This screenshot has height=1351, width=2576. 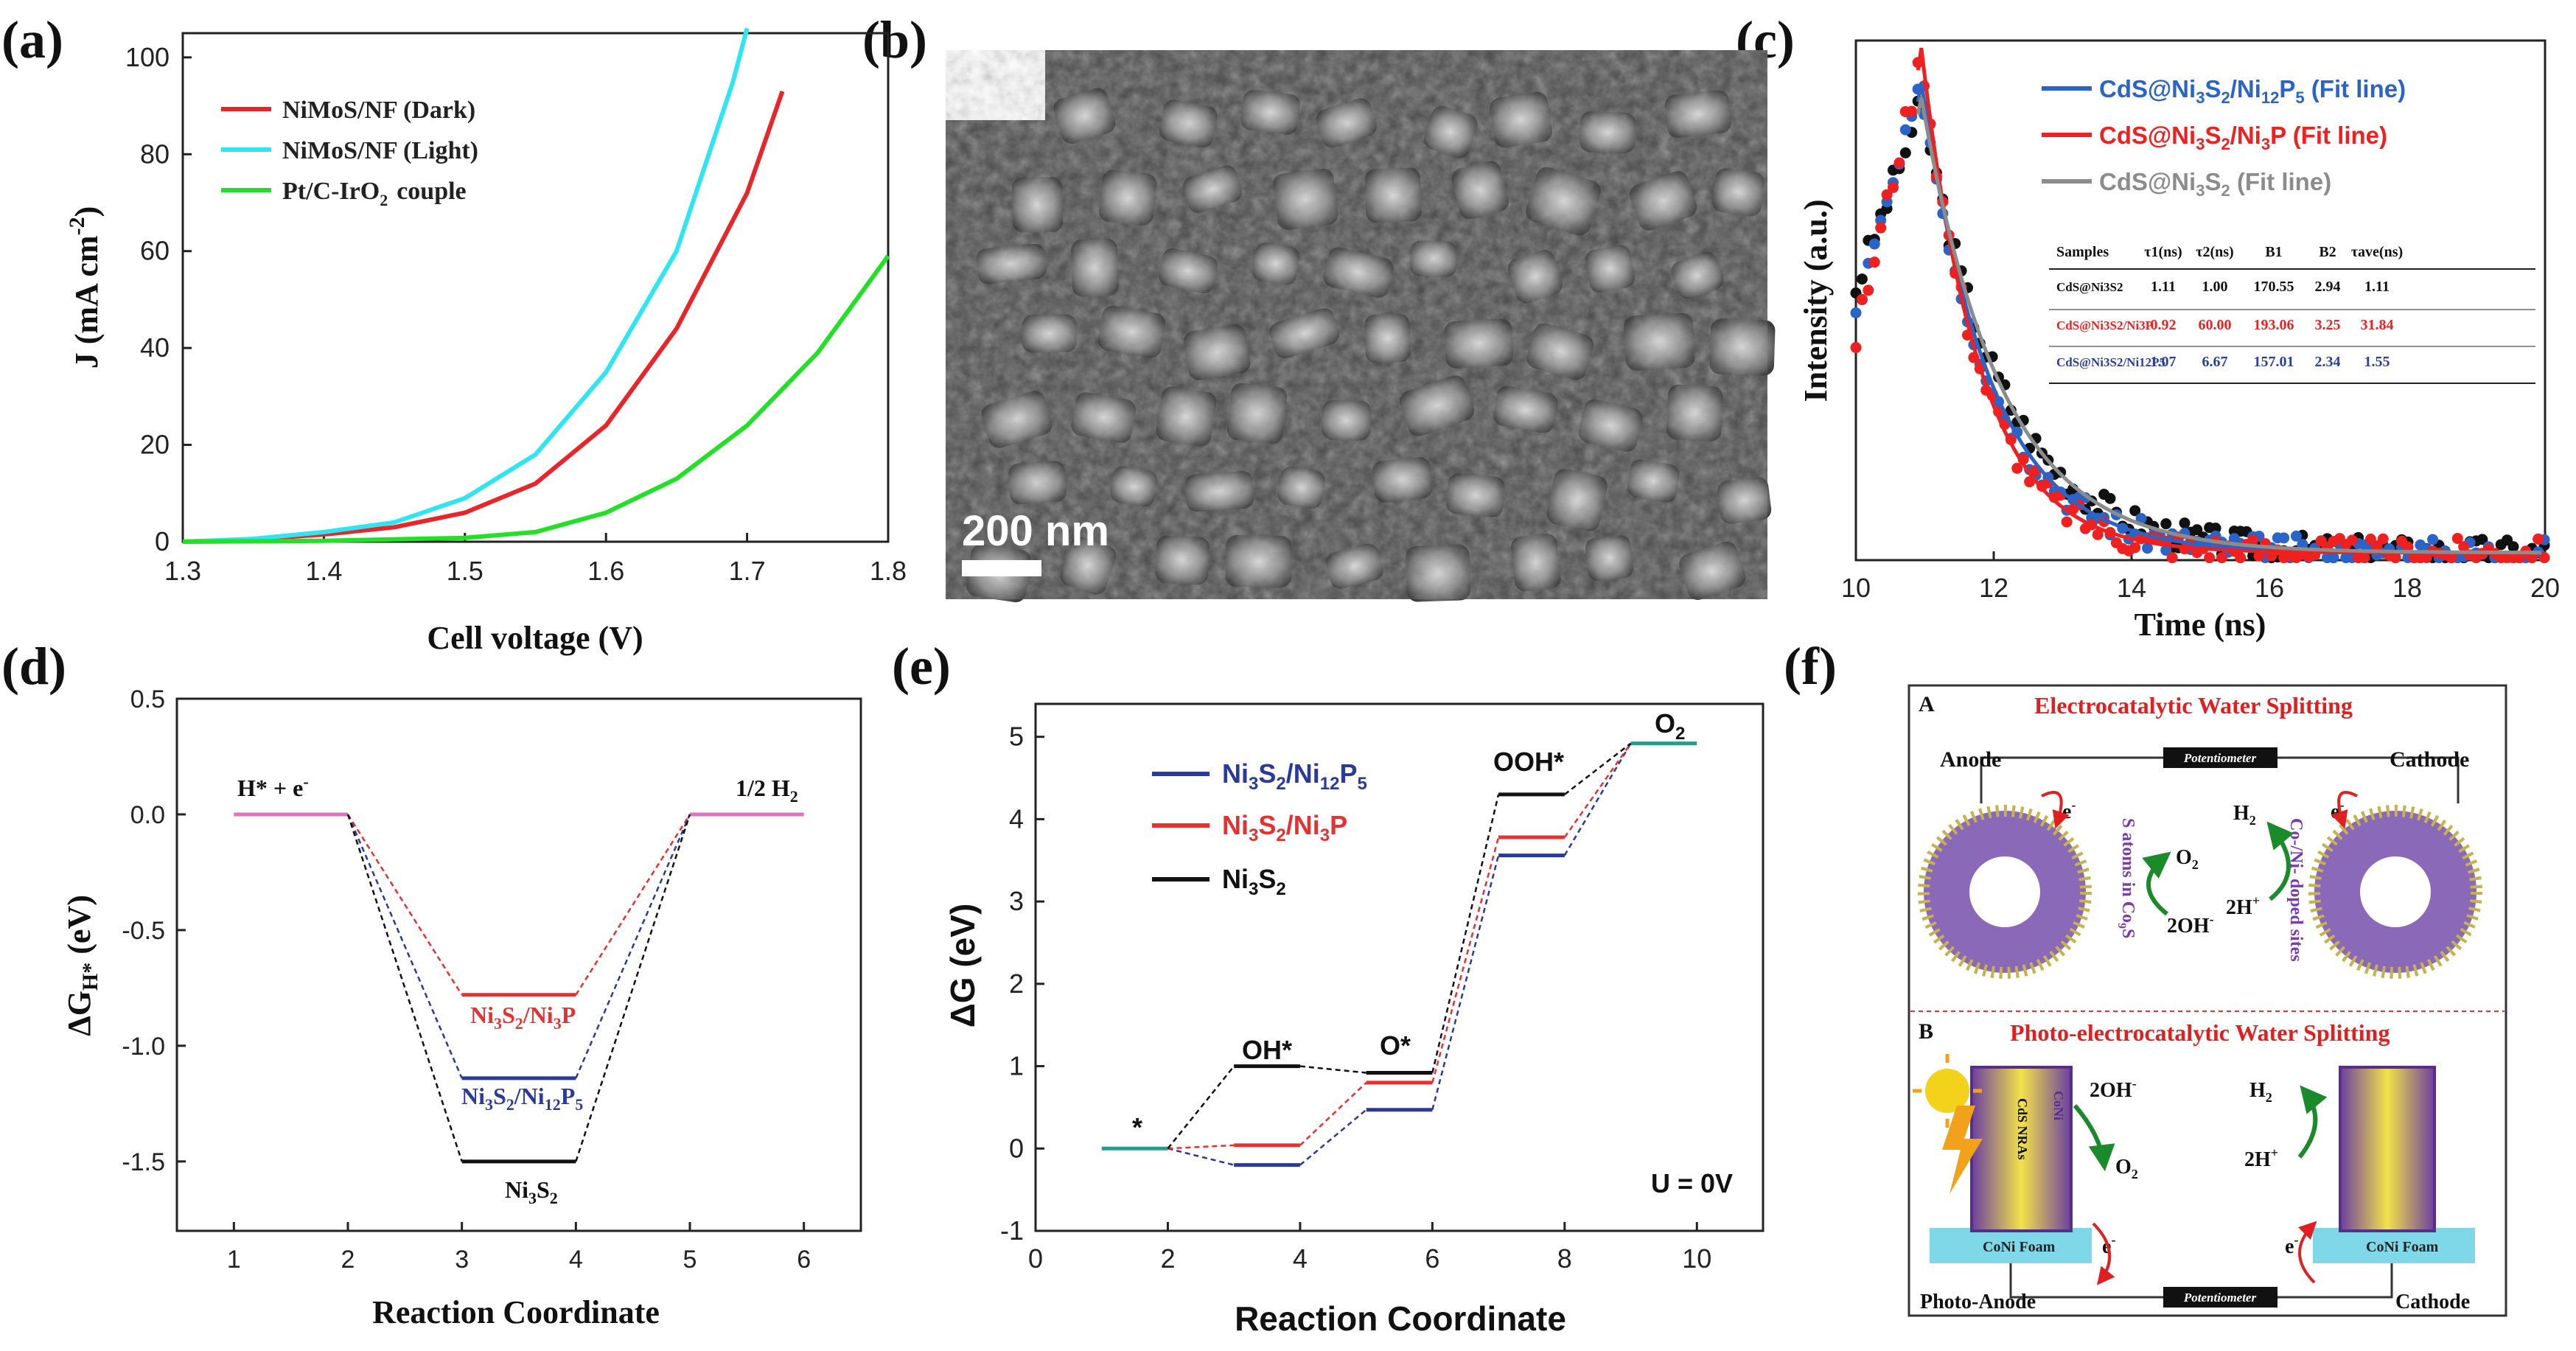 What do you see at coordinates (1529, 762) in the screenshot?
I see `annot-ooh: OOH*` at bounding box center [1529, 762].